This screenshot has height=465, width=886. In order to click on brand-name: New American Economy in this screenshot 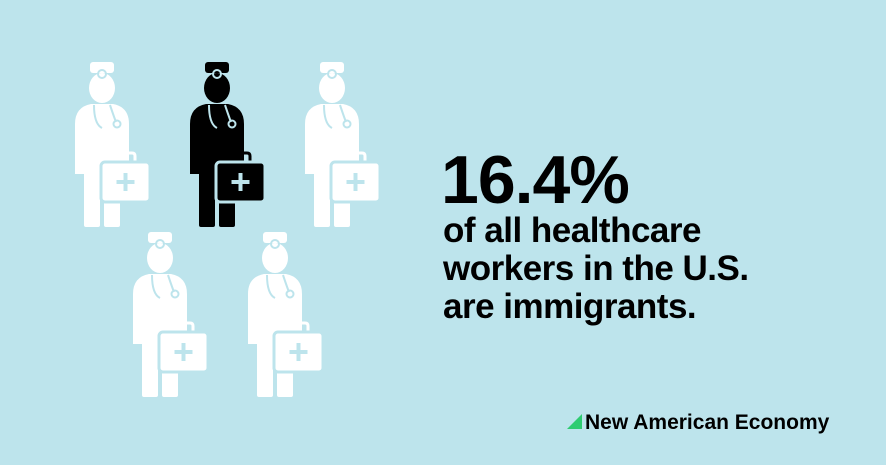, I will do `click(707, 422)`.